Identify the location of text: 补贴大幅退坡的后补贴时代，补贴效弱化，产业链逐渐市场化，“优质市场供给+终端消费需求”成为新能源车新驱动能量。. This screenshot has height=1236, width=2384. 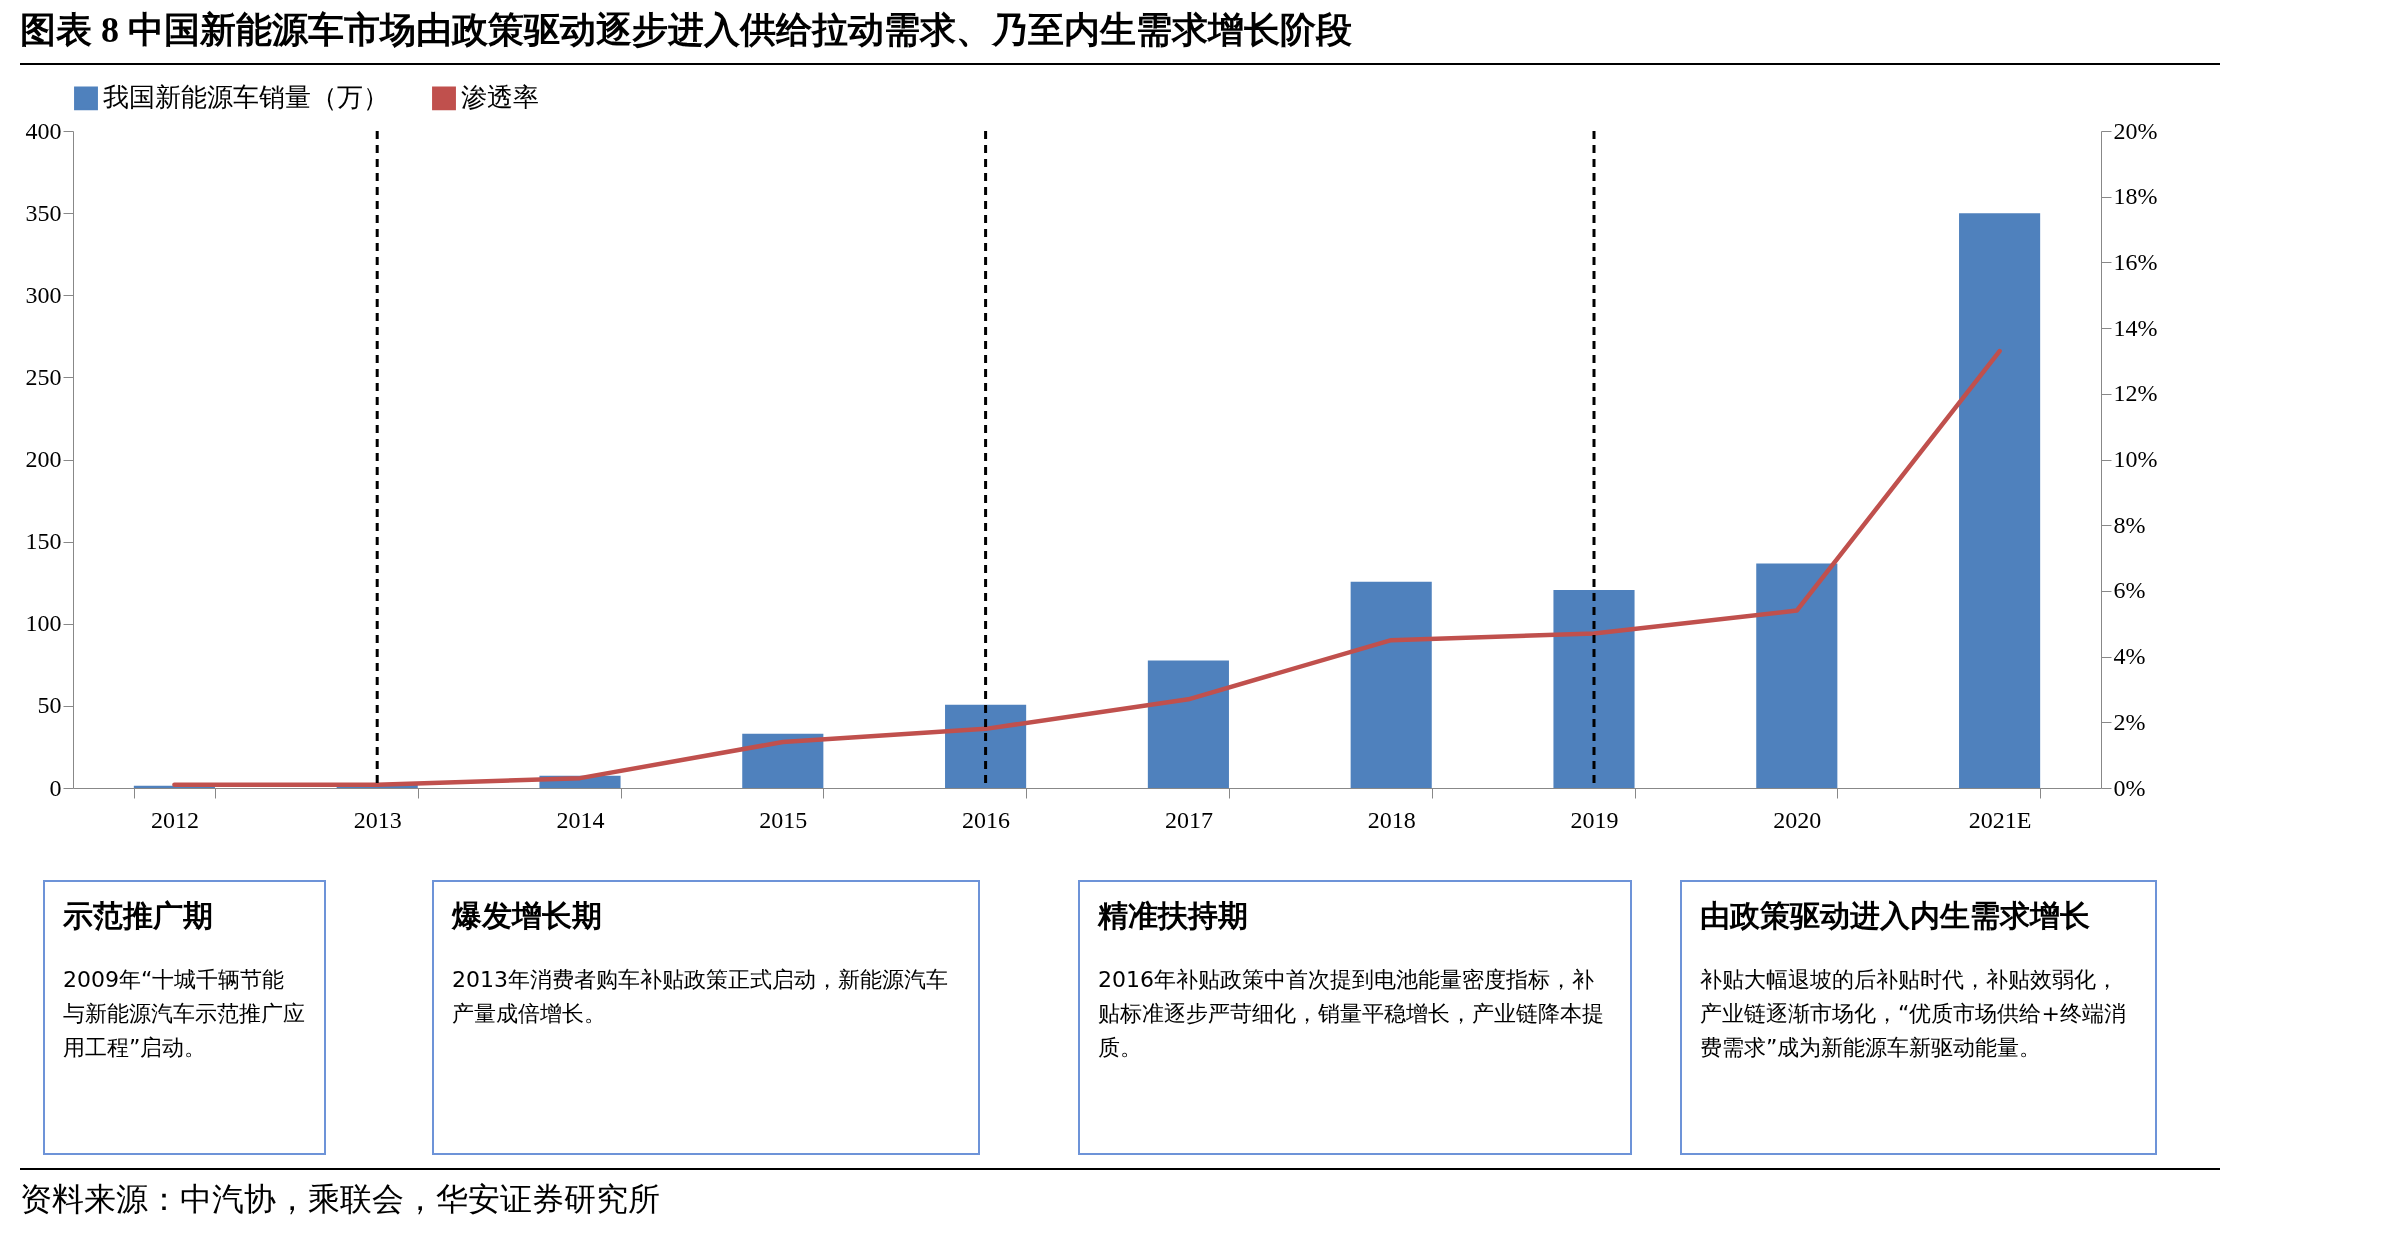
(1913, 1014).